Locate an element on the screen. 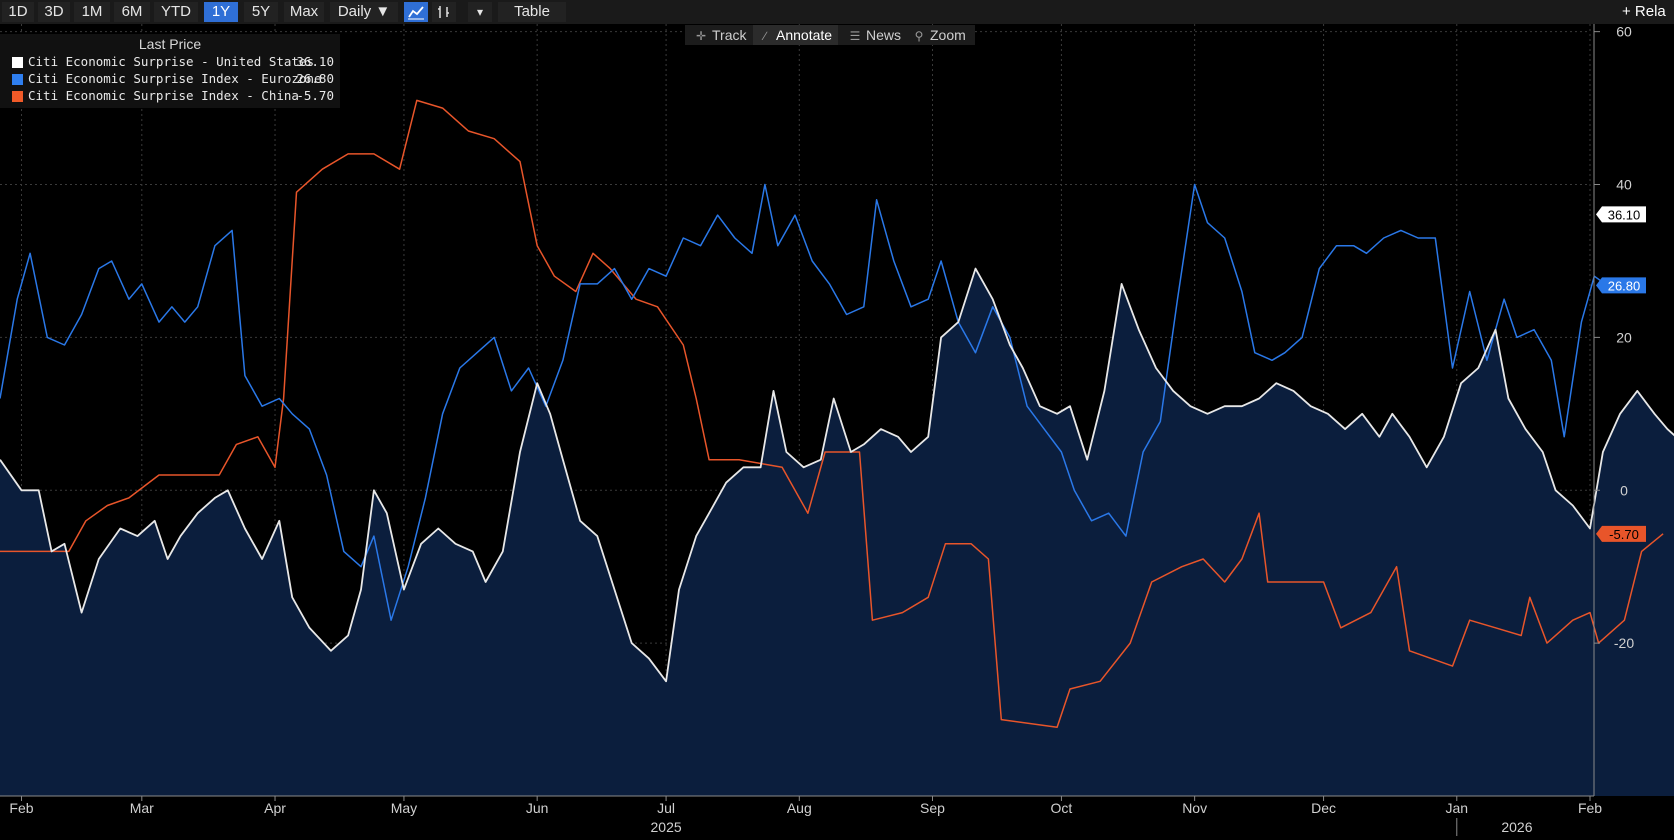 This screenshot has width=1674, height=840. x-tick-label: May is located at coordinates (404, 808).